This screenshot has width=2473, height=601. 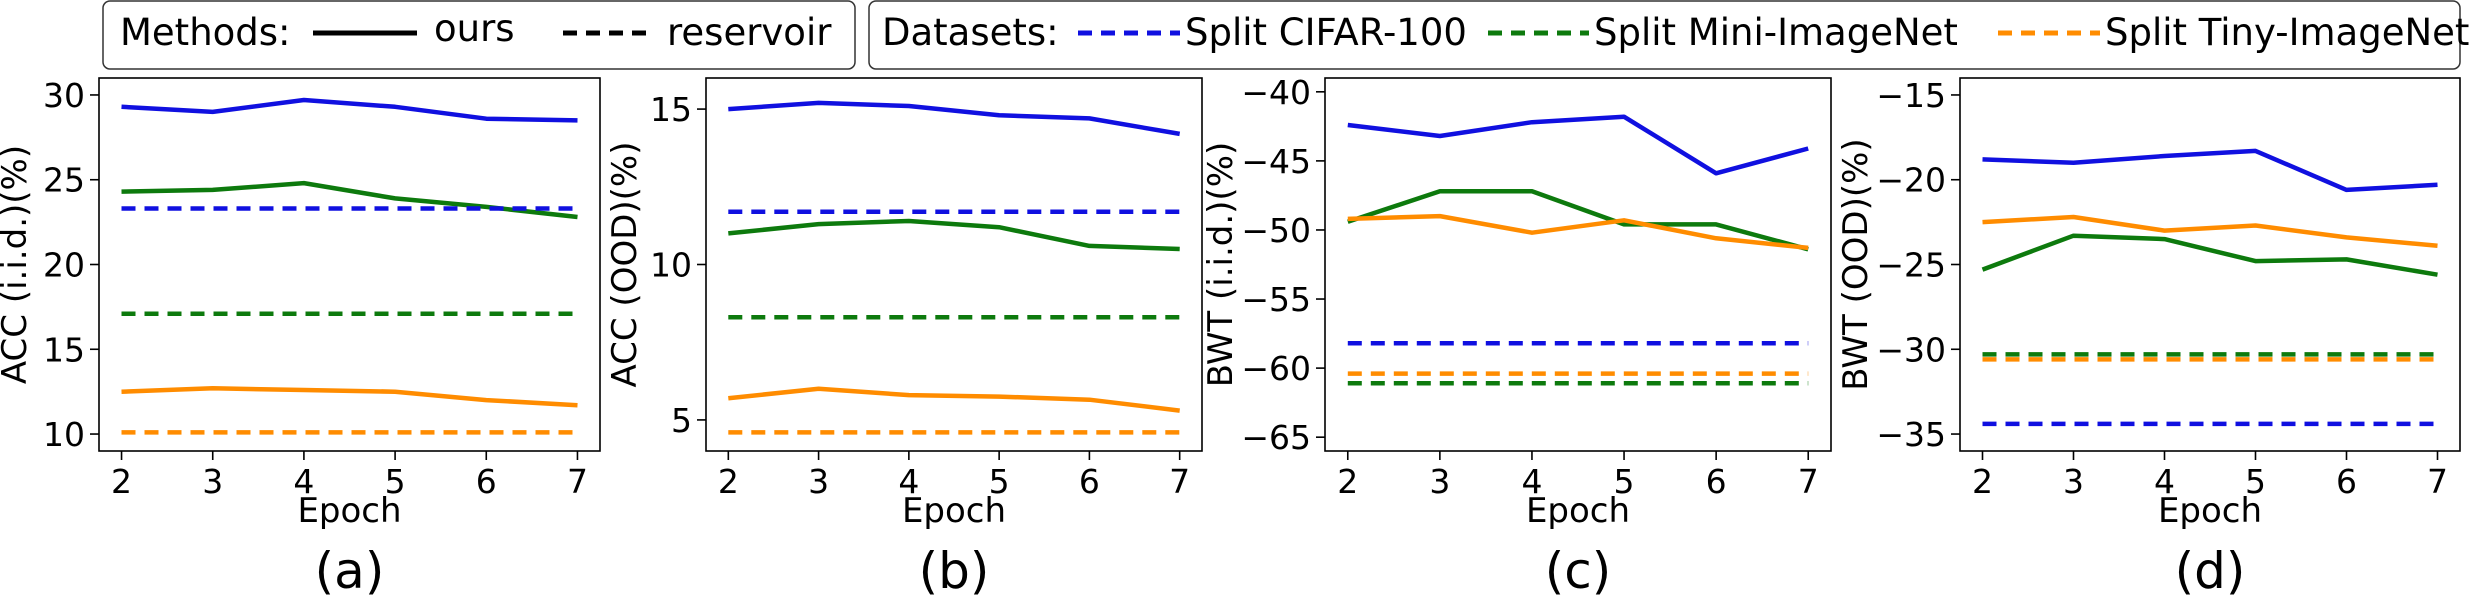 I want to click on y-tick-label: −25, so click(x=1911, y=265).